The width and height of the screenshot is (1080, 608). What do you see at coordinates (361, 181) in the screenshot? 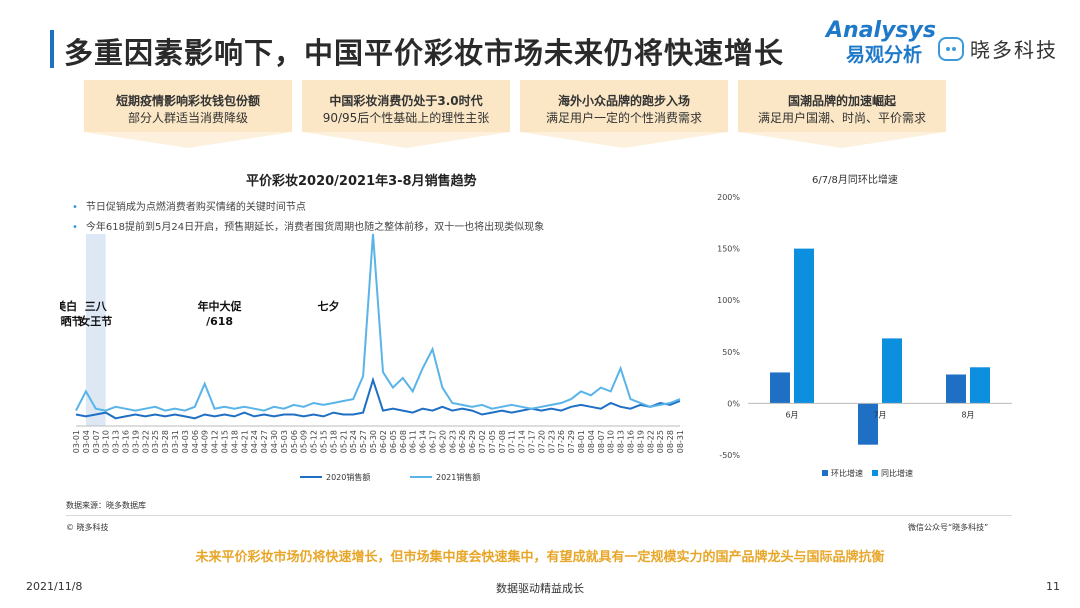
I see `main-chart-title: 平价彩妆2020/2021年3-8月销售趋势` at bounding box center [361, 181].